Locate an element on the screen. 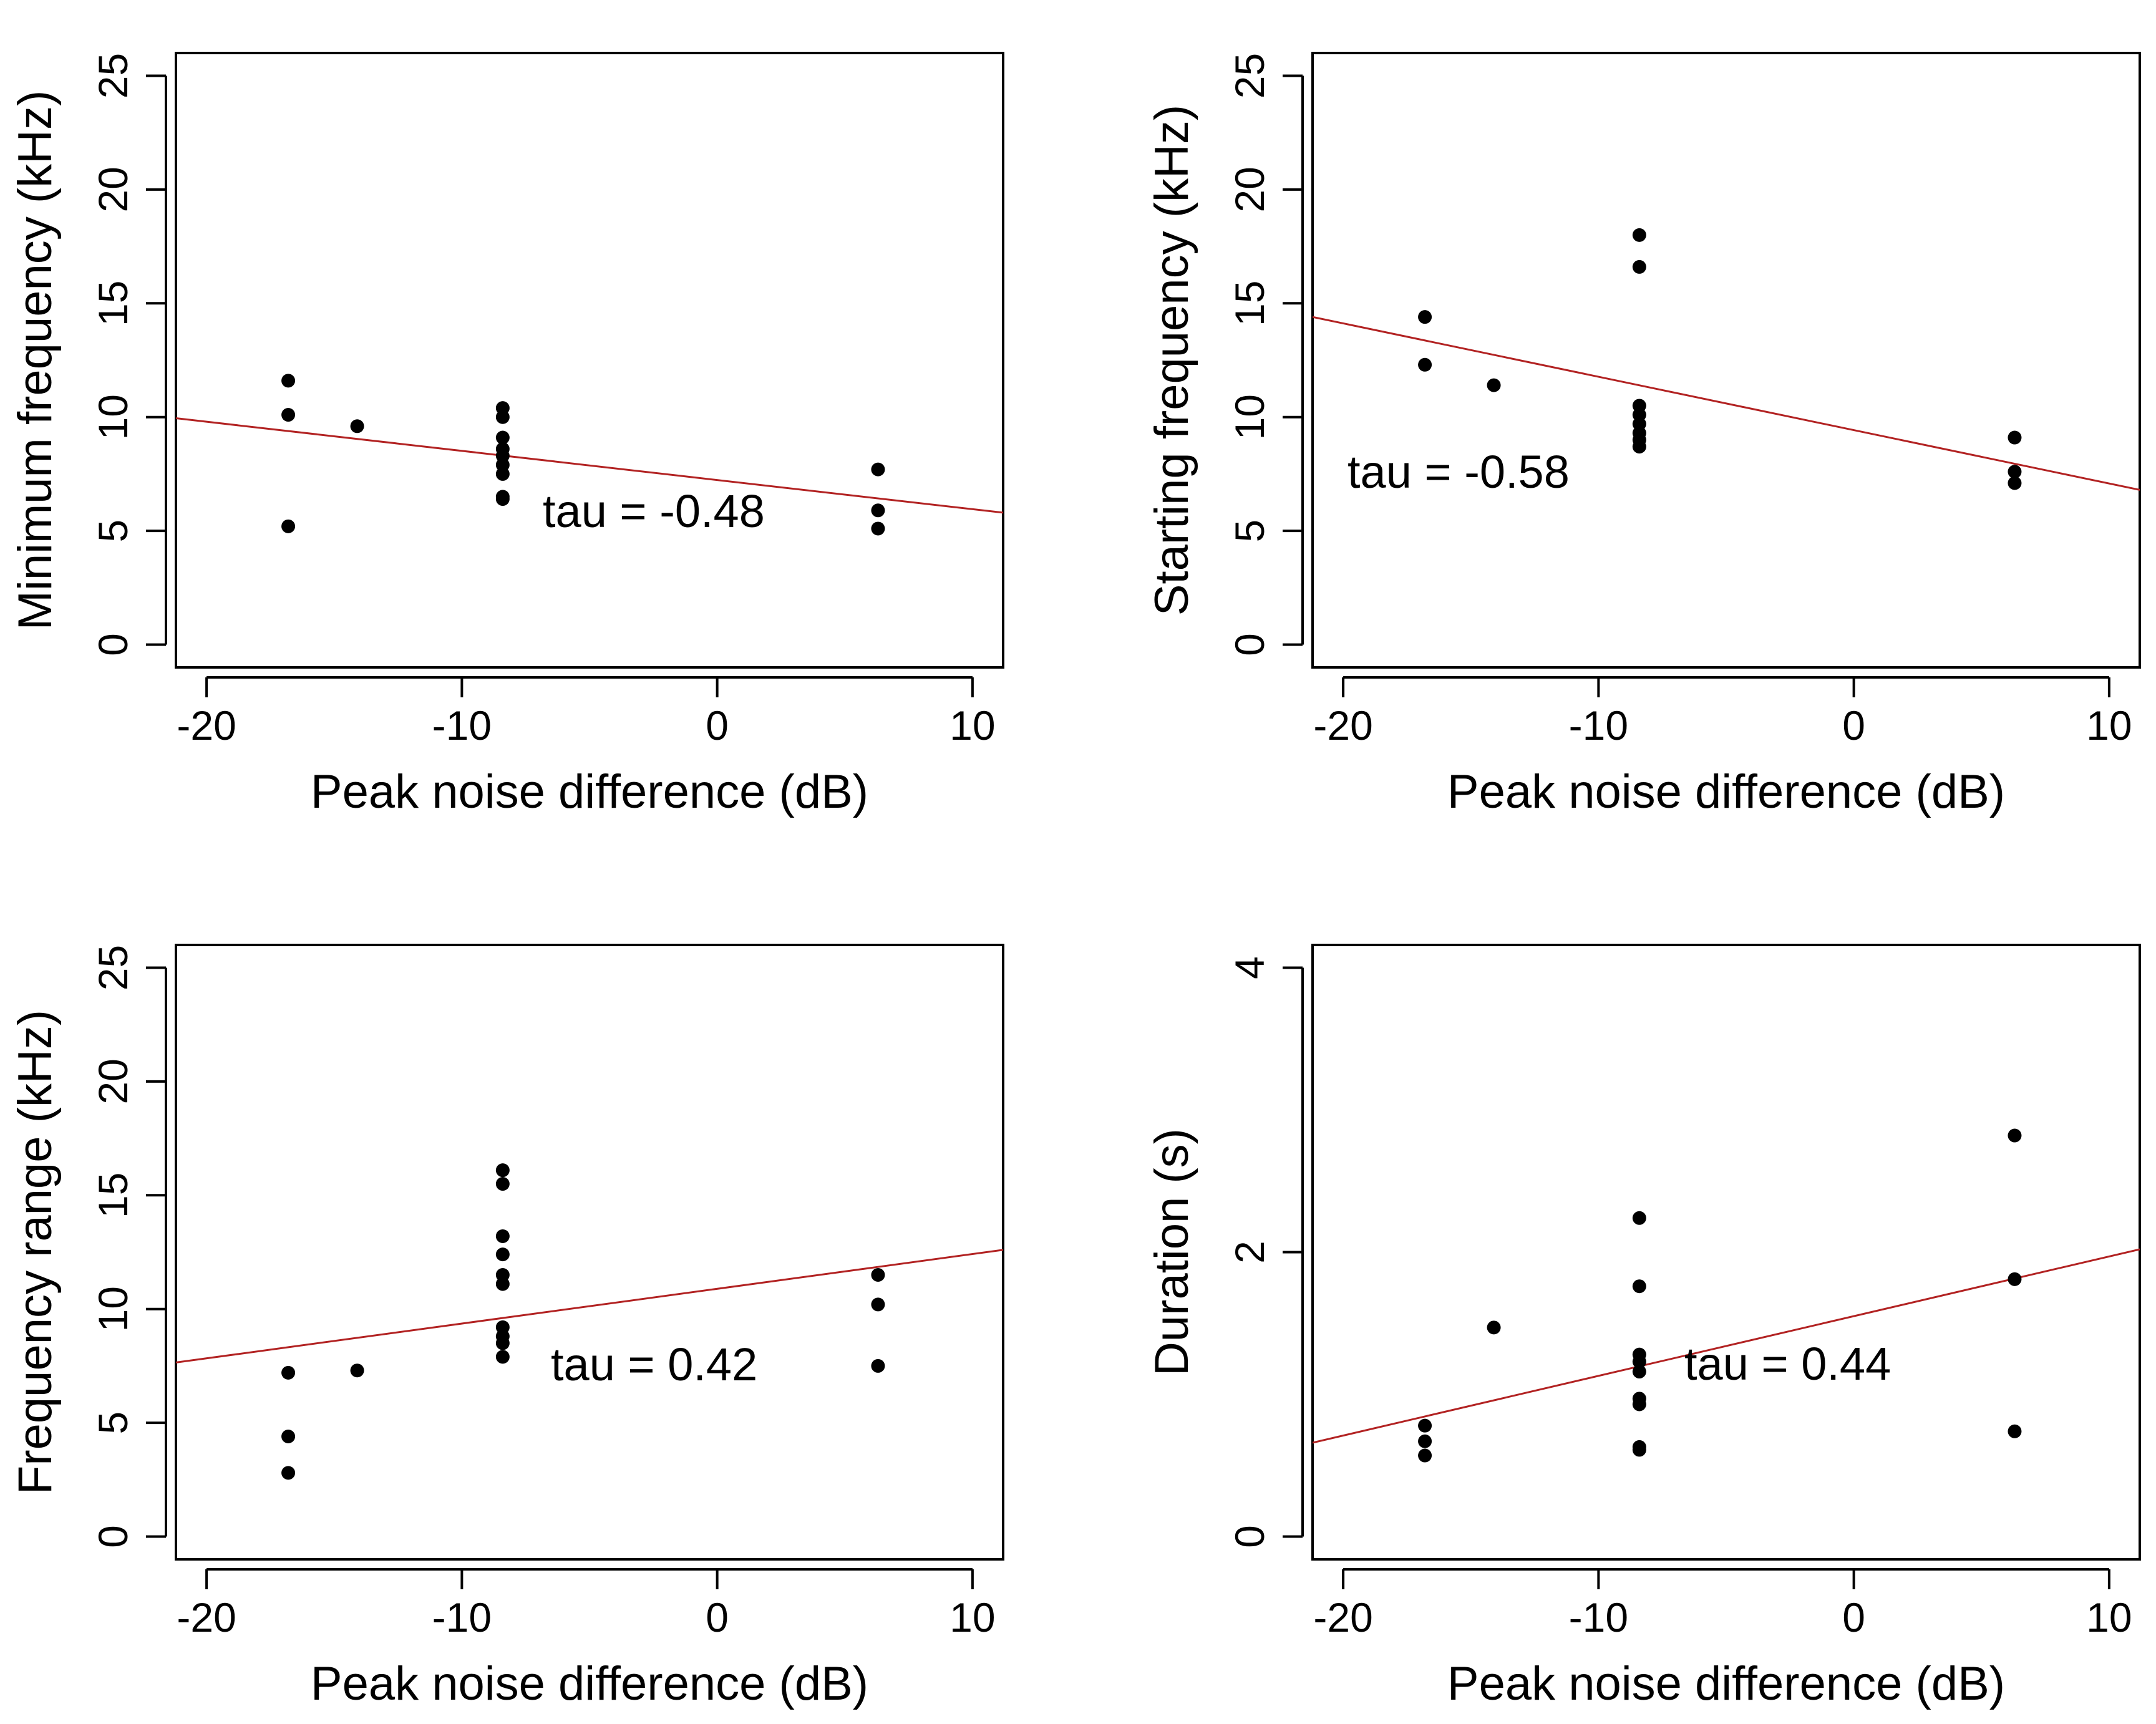 The image size is (2156, 1724). y-tick-label: 2 is located at coordinates (1249, 1252).